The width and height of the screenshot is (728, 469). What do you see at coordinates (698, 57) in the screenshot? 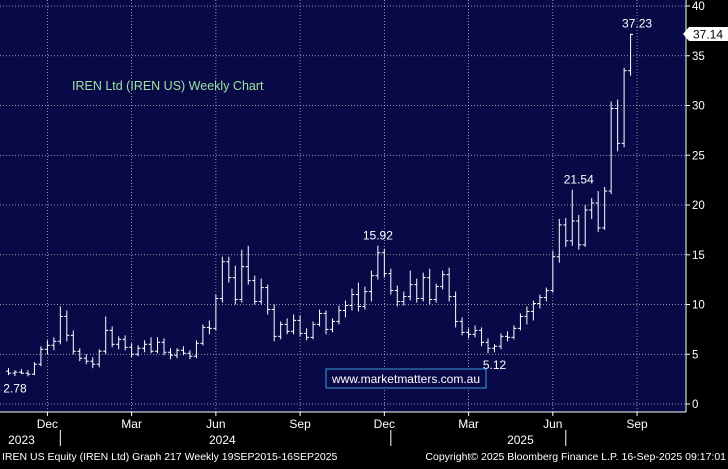
I see `y-tick-label: 35` at bounding box center [698, 57].